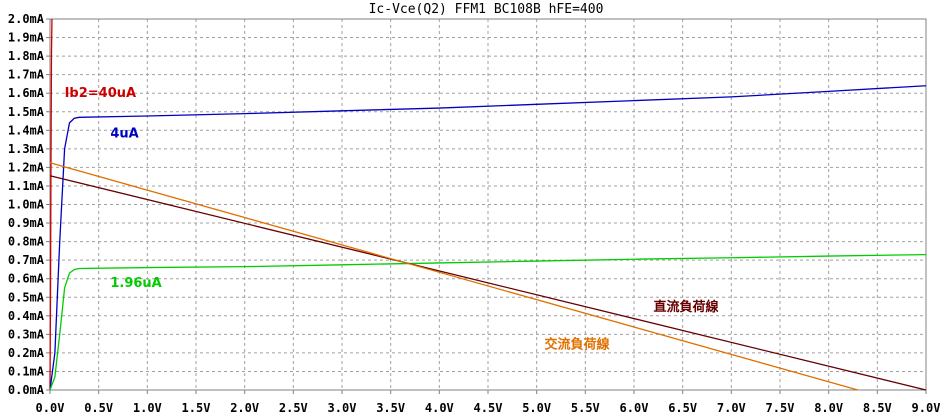 This screenshot has height=416, width=940. What do you see at coordinates (486, 9) in the screenshot?
I see `chart-title: Ic-Vce(Q2) FFM1 BC108B hFE=400` at bounding box center [486, 9].